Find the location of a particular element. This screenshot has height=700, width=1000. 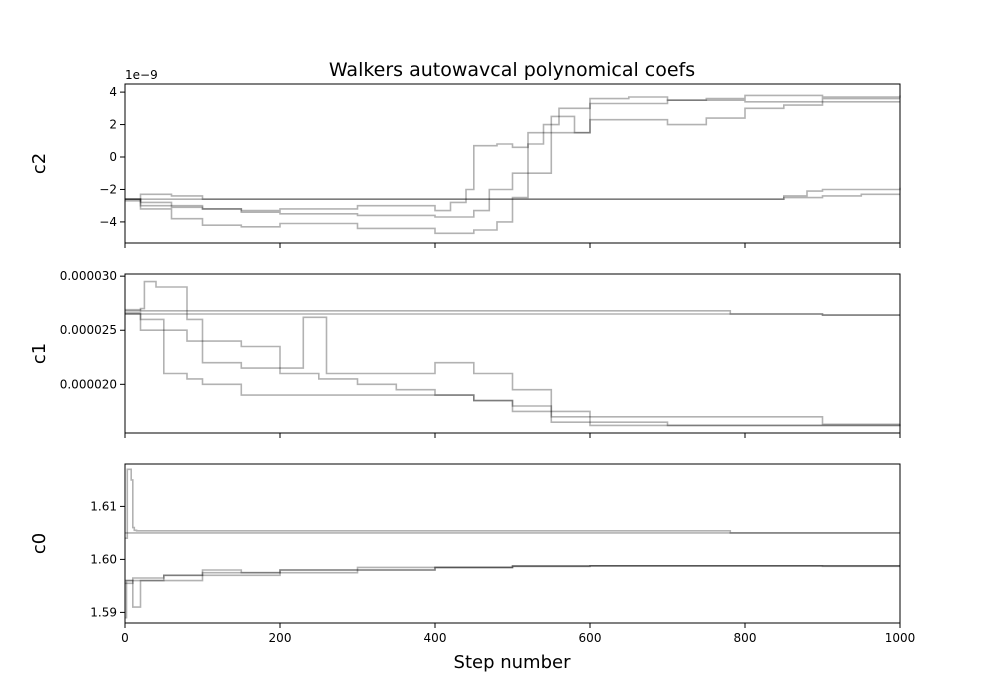

y-axis-label-c2: c2 is located at coordinates (39, 163).